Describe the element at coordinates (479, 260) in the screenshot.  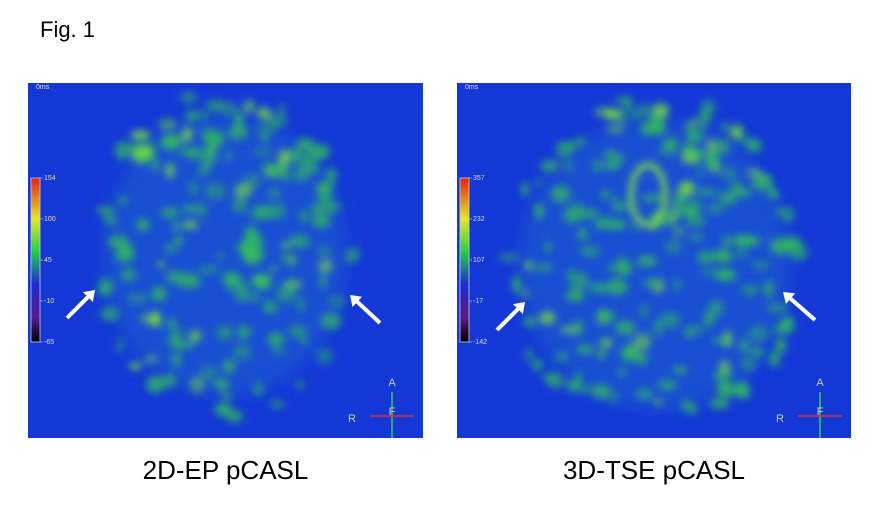
I see `colorbar-label: 107` at that location.